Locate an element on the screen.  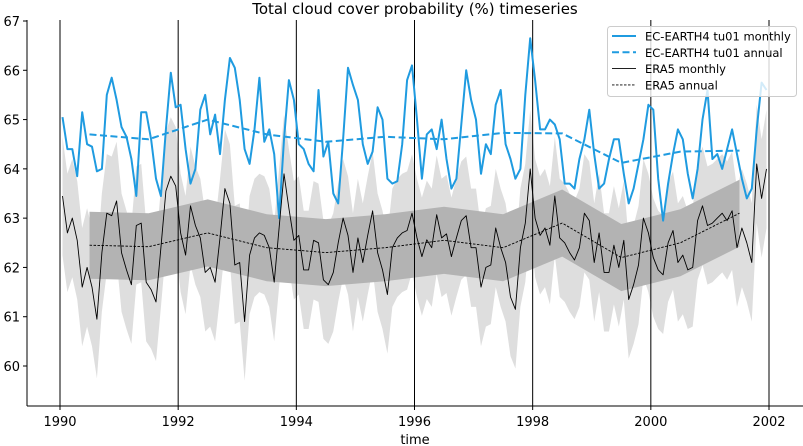
x-tick-label: 1990 is located at coordinates (59, 422).